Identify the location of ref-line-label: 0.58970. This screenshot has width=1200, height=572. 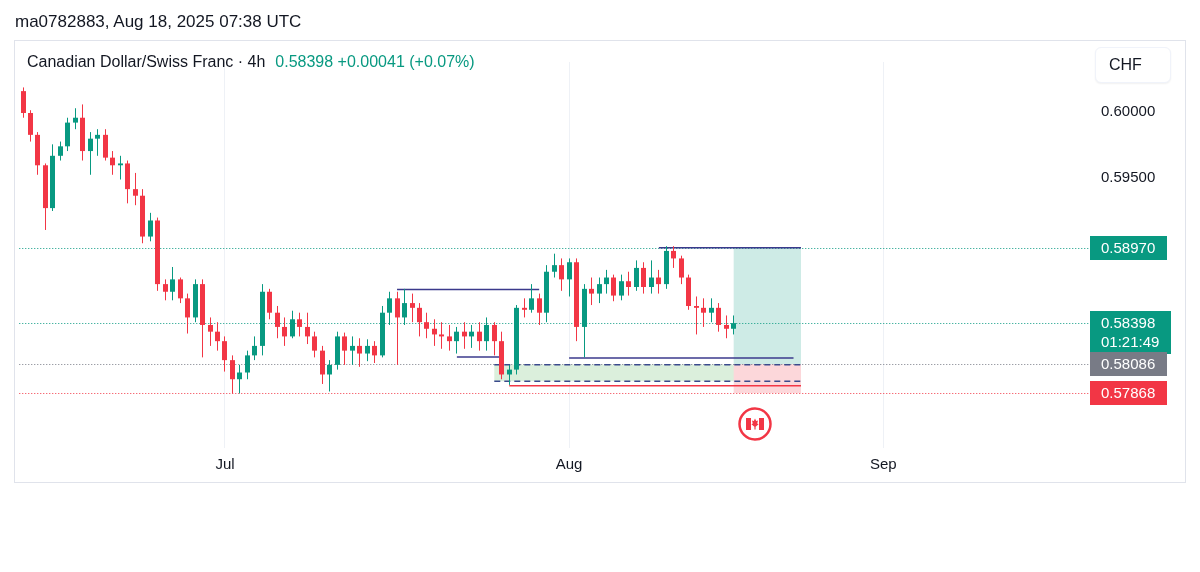
(1128, 247).